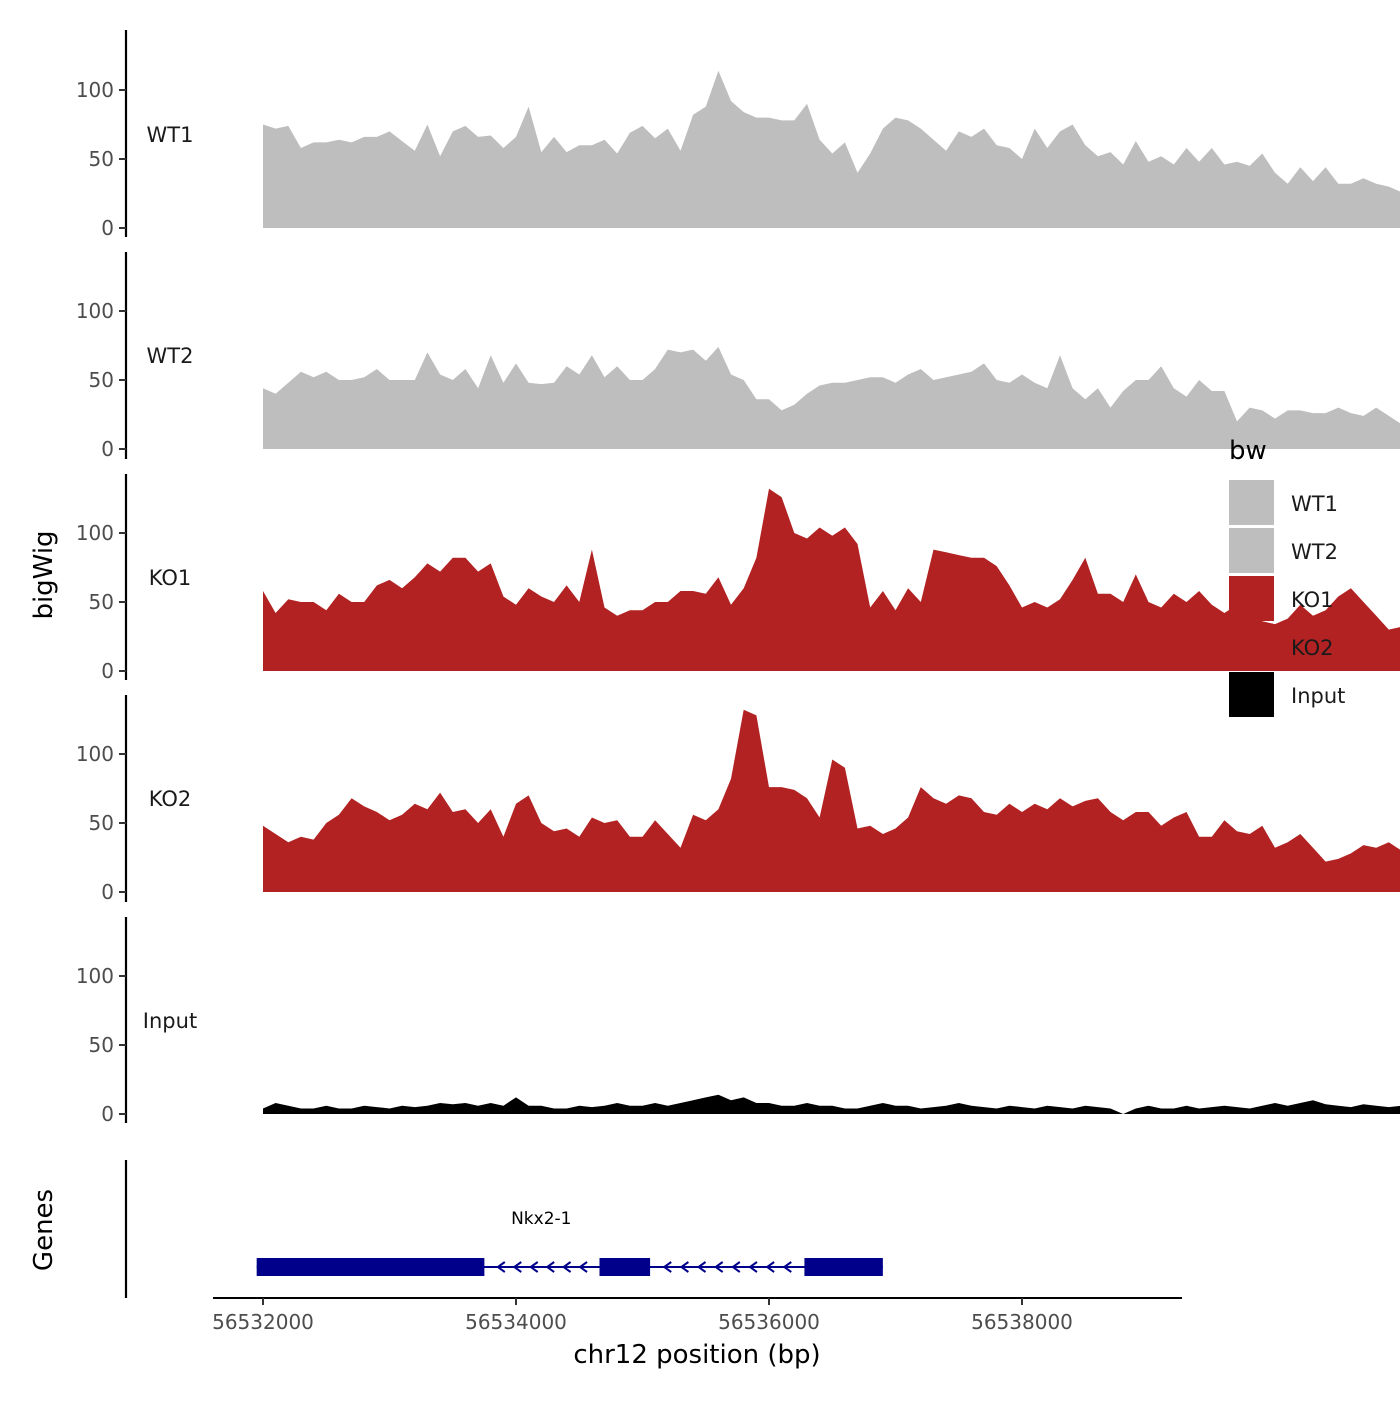  I want to click on track-label-ko1: KO1, so click(170, 578).